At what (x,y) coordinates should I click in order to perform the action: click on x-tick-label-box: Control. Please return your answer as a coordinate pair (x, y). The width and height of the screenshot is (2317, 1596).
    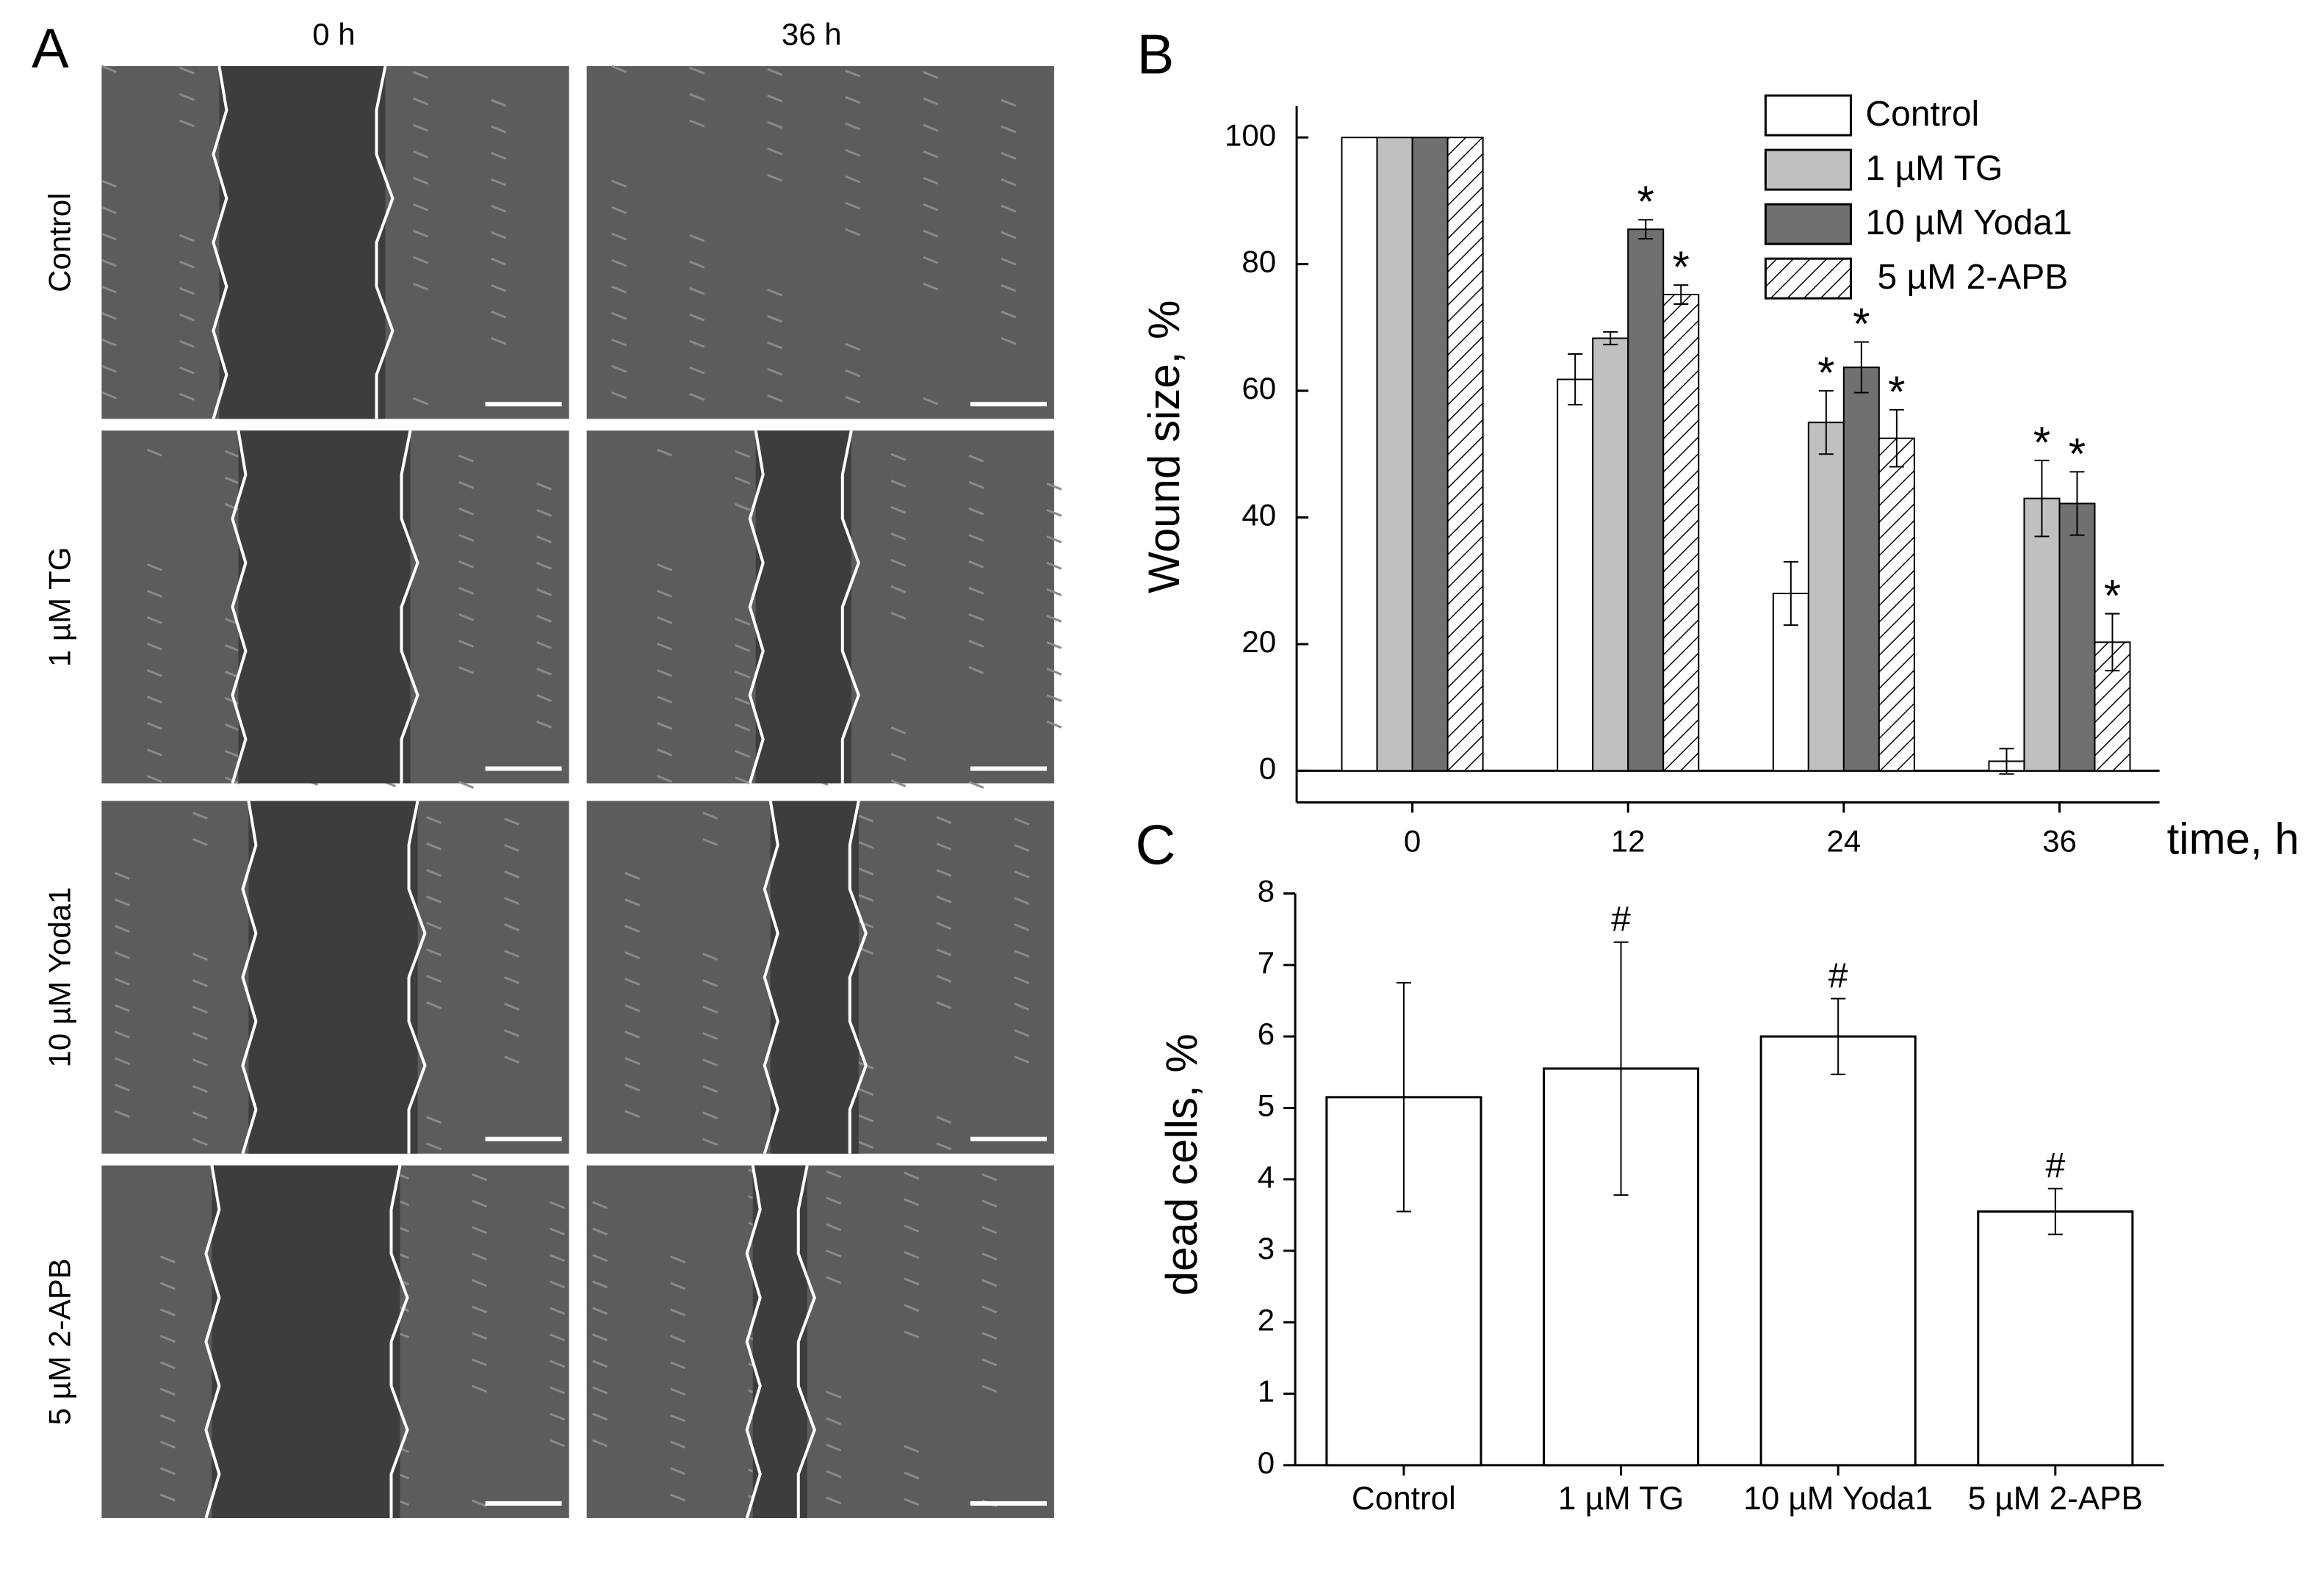
    Looking at the image, I should click on (1404, 1498).